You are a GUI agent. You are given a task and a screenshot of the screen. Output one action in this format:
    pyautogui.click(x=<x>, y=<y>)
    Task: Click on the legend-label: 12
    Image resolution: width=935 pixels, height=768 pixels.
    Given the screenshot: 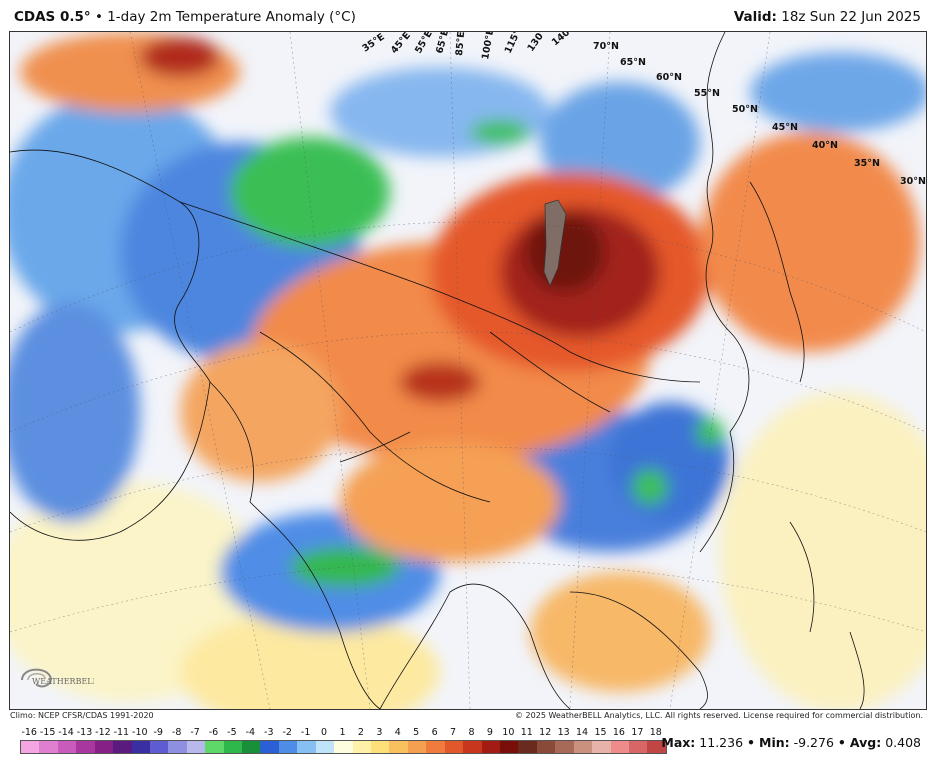 What is the action you would take?
    pyautogui.click(x=545, y=732)
    